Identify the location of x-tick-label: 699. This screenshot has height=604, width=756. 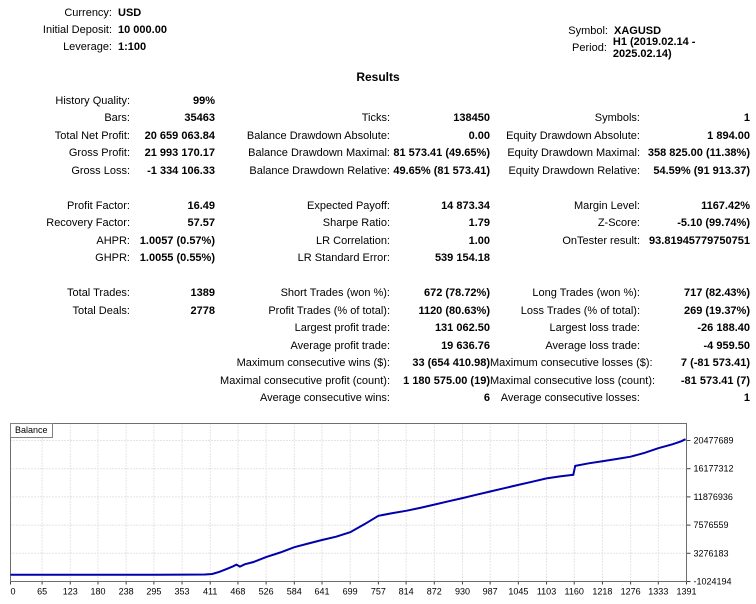
(350, 592).